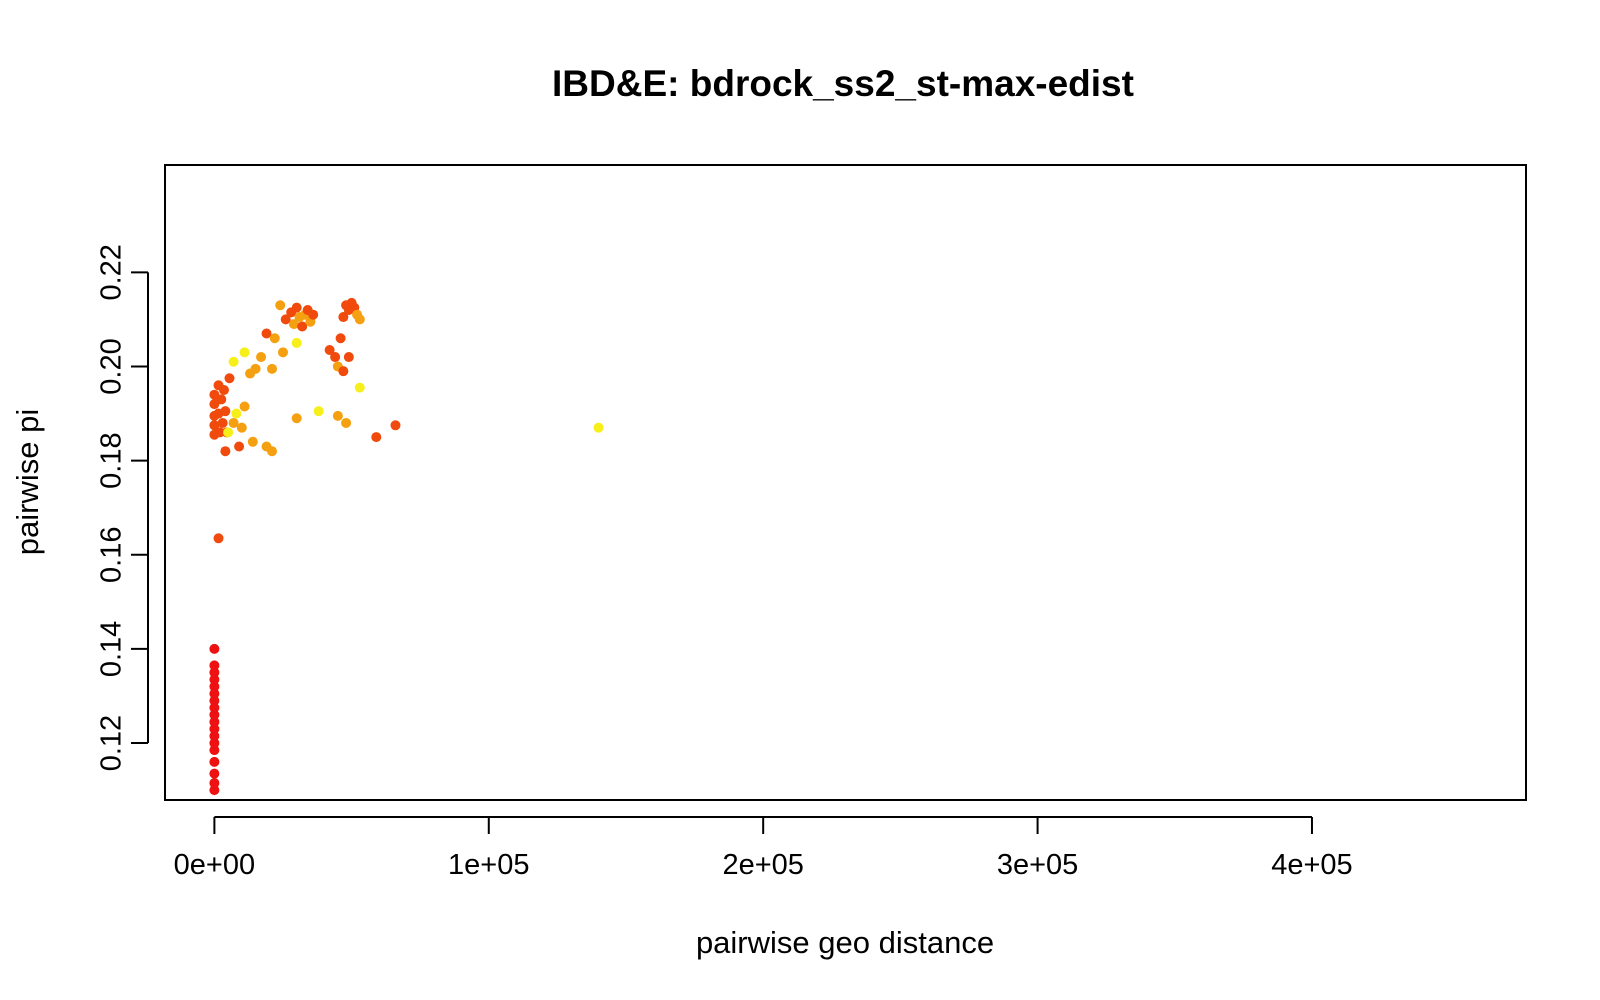  I want to click on x-axis-label: pairwise geo distance, so click(845, 942).